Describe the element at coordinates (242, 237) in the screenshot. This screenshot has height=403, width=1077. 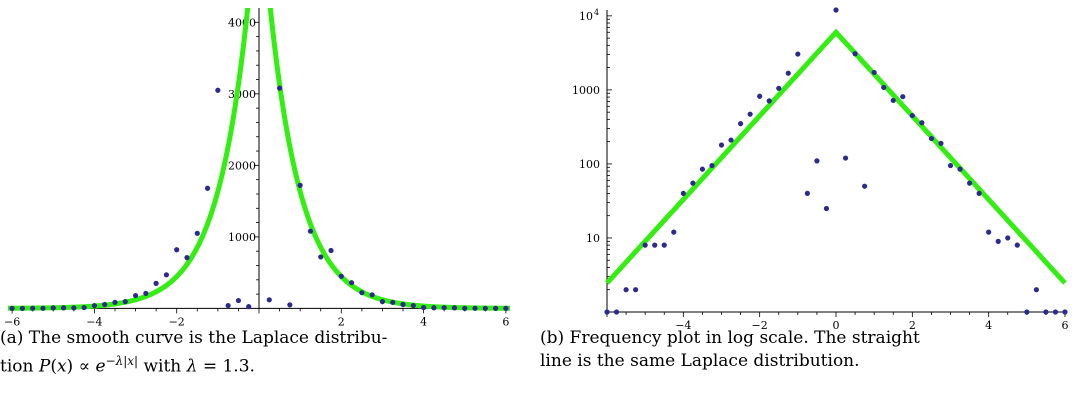
I see `y-tick-label: 1000` at that location.